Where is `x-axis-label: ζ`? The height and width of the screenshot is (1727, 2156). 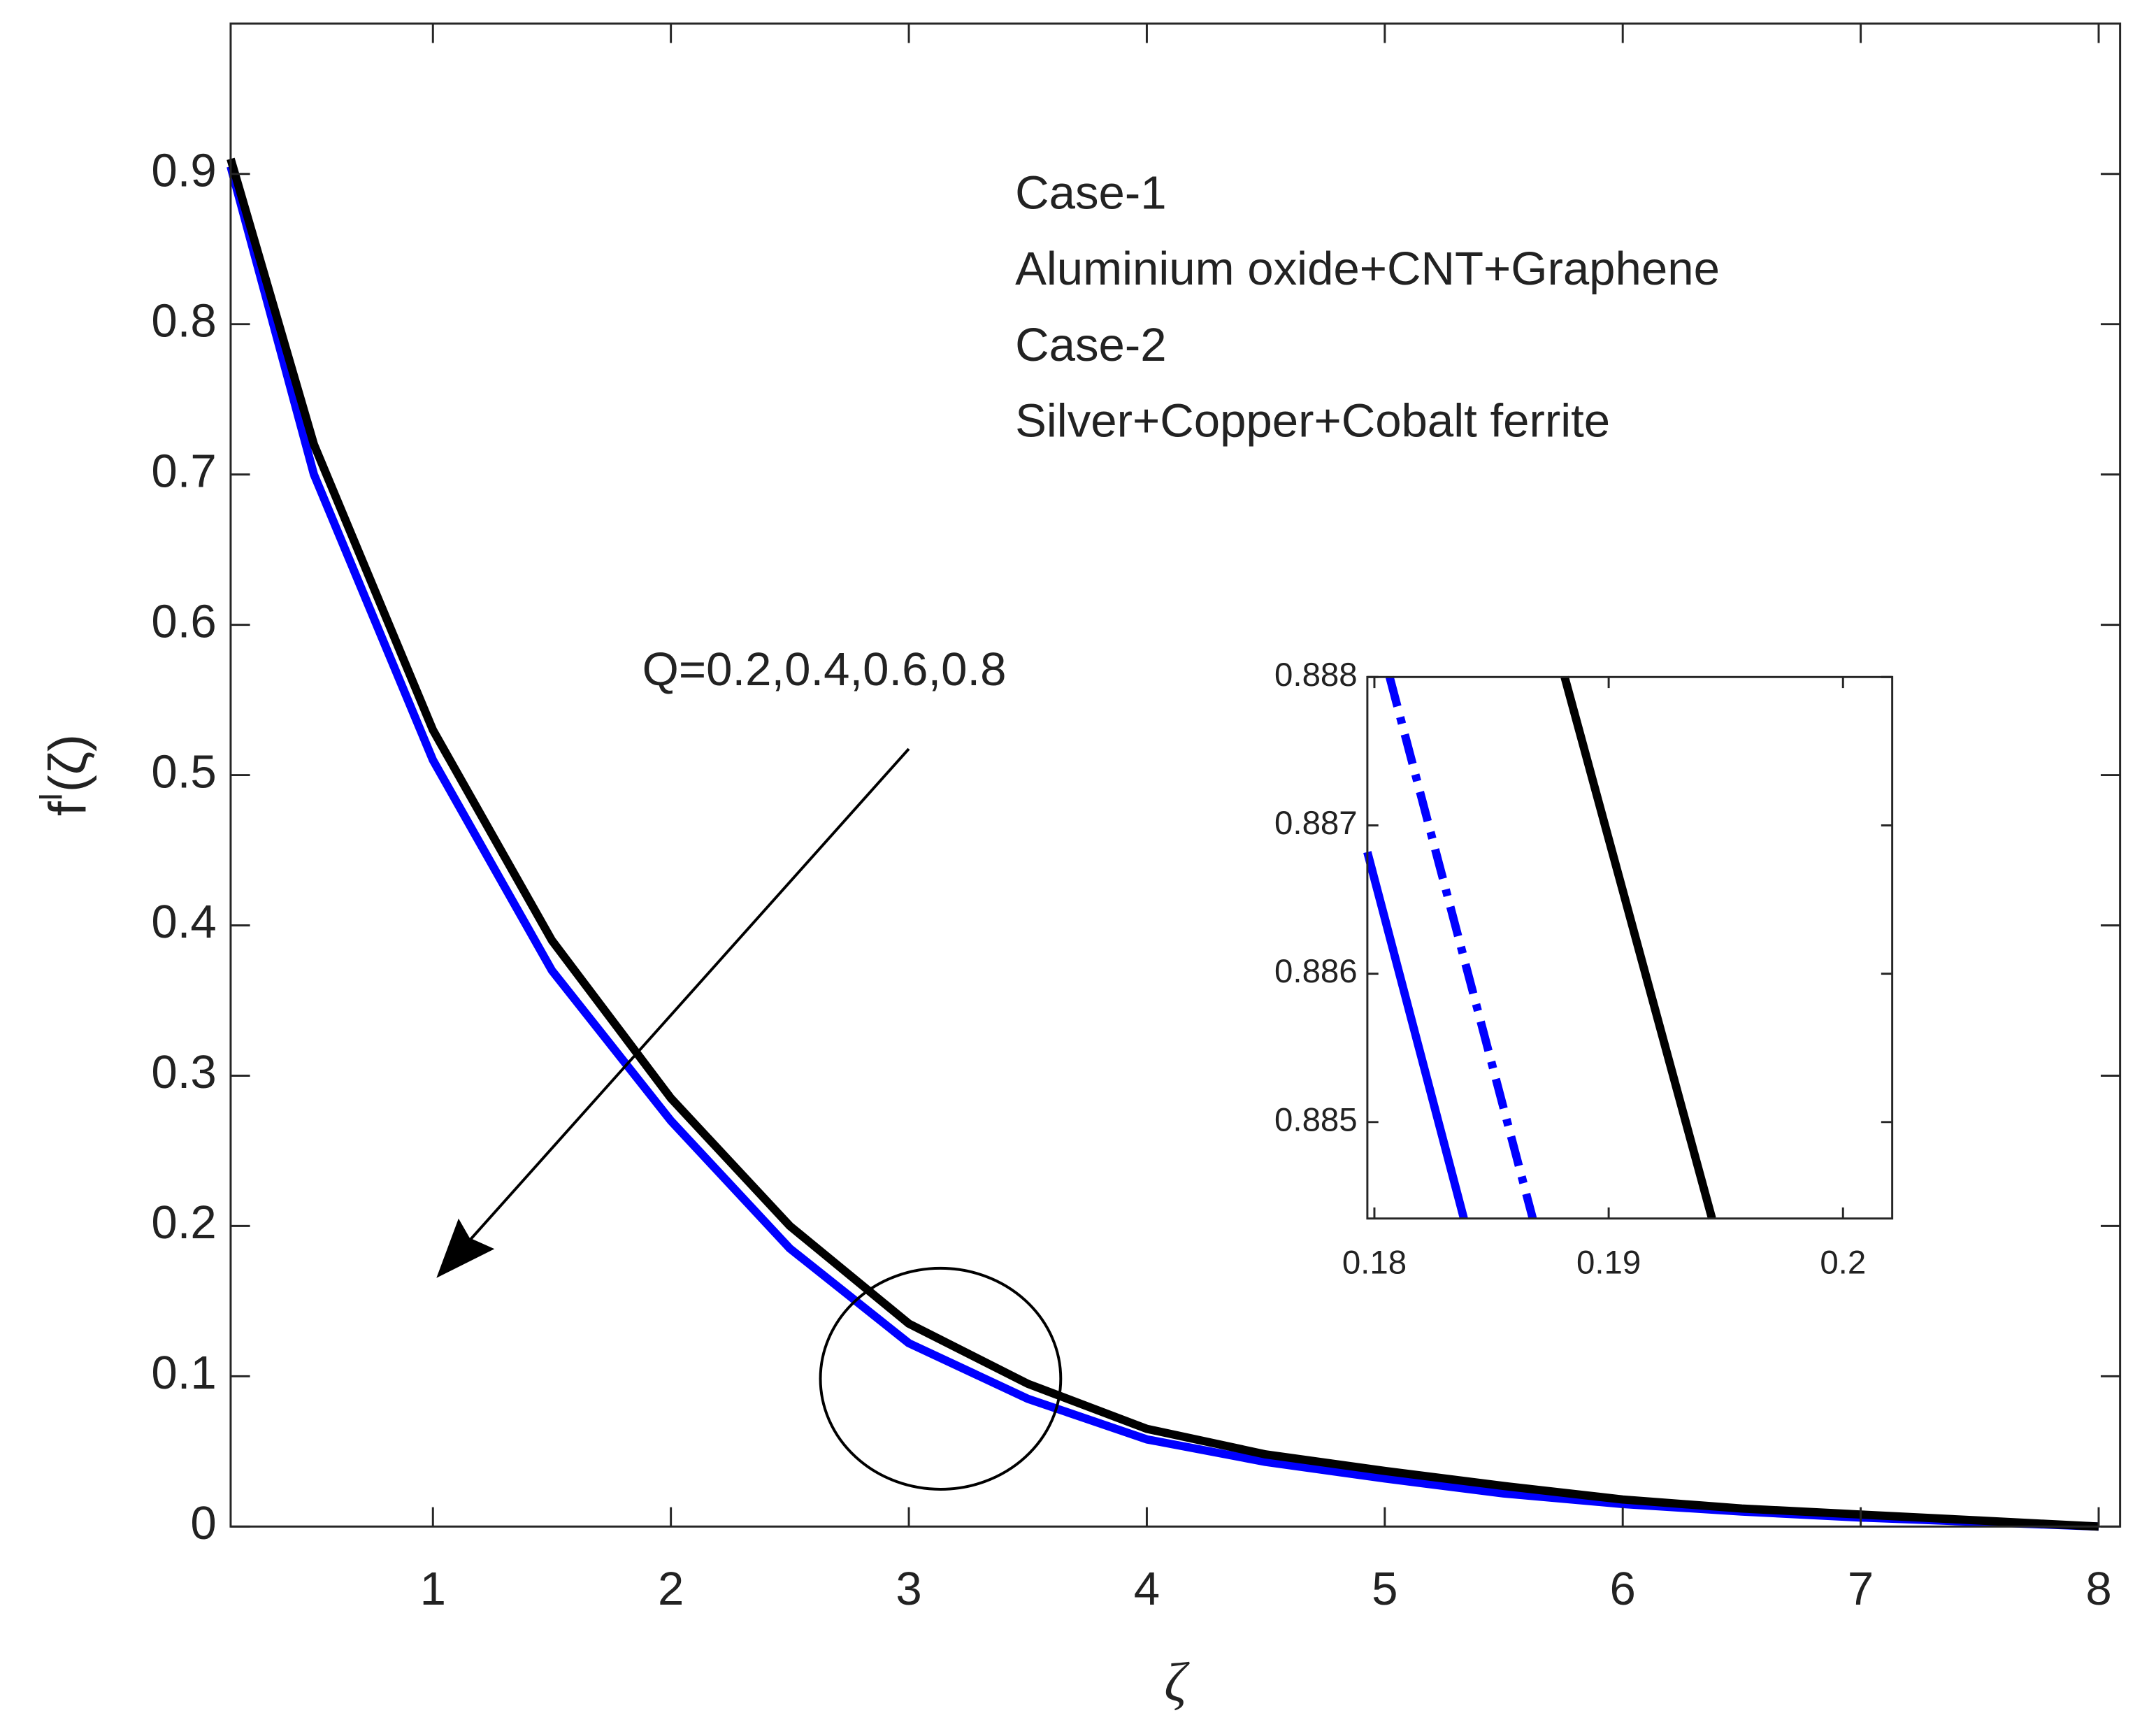 x-axis-label: ζ is located at coordinates (1177, 1683).